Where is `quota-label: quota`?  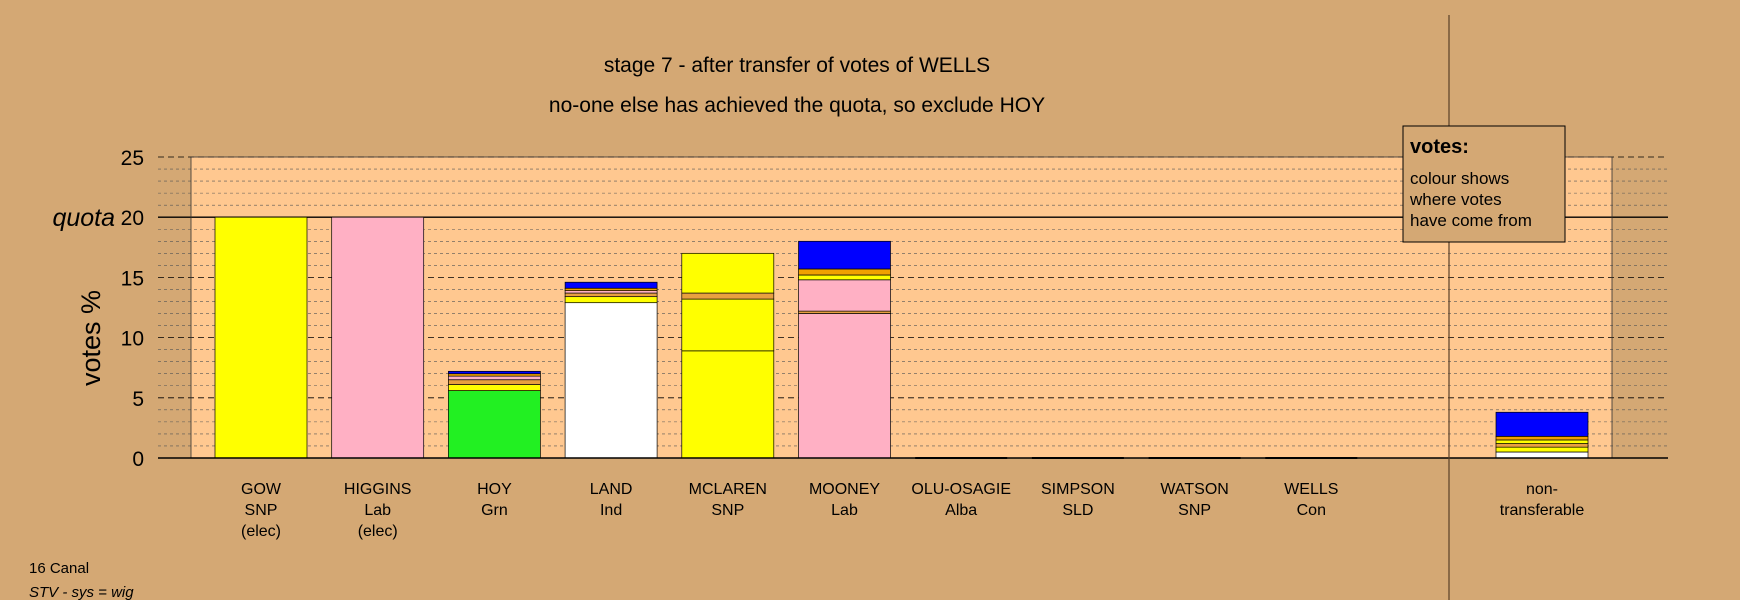 quota-label: quota is located at coordinates (83, 218).